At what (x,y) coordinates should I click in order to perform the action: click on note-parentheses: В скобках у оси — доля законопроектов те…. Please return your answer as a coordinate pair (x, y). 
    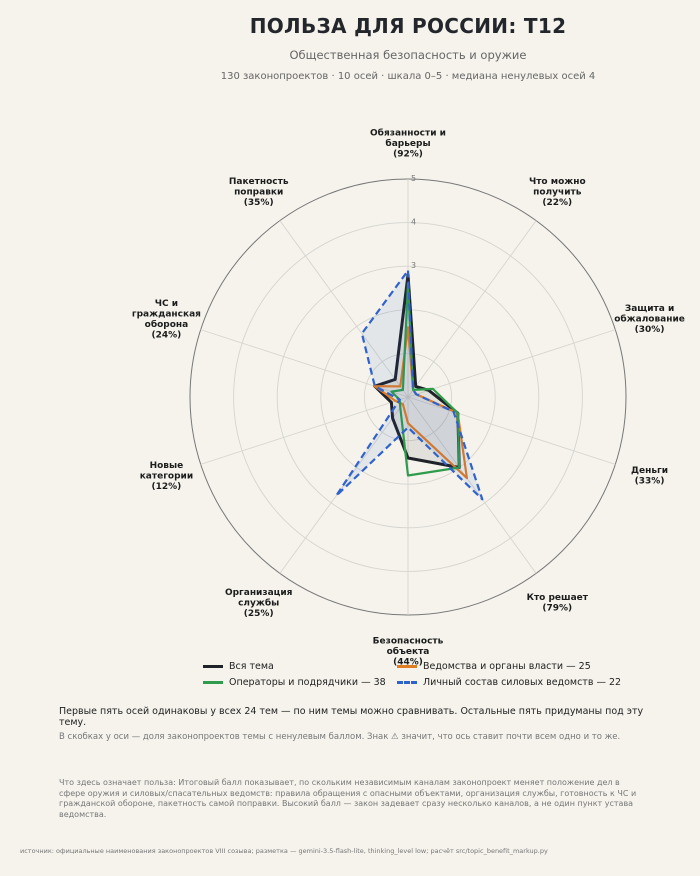
    Looking at the image, I should click on (340, 737).